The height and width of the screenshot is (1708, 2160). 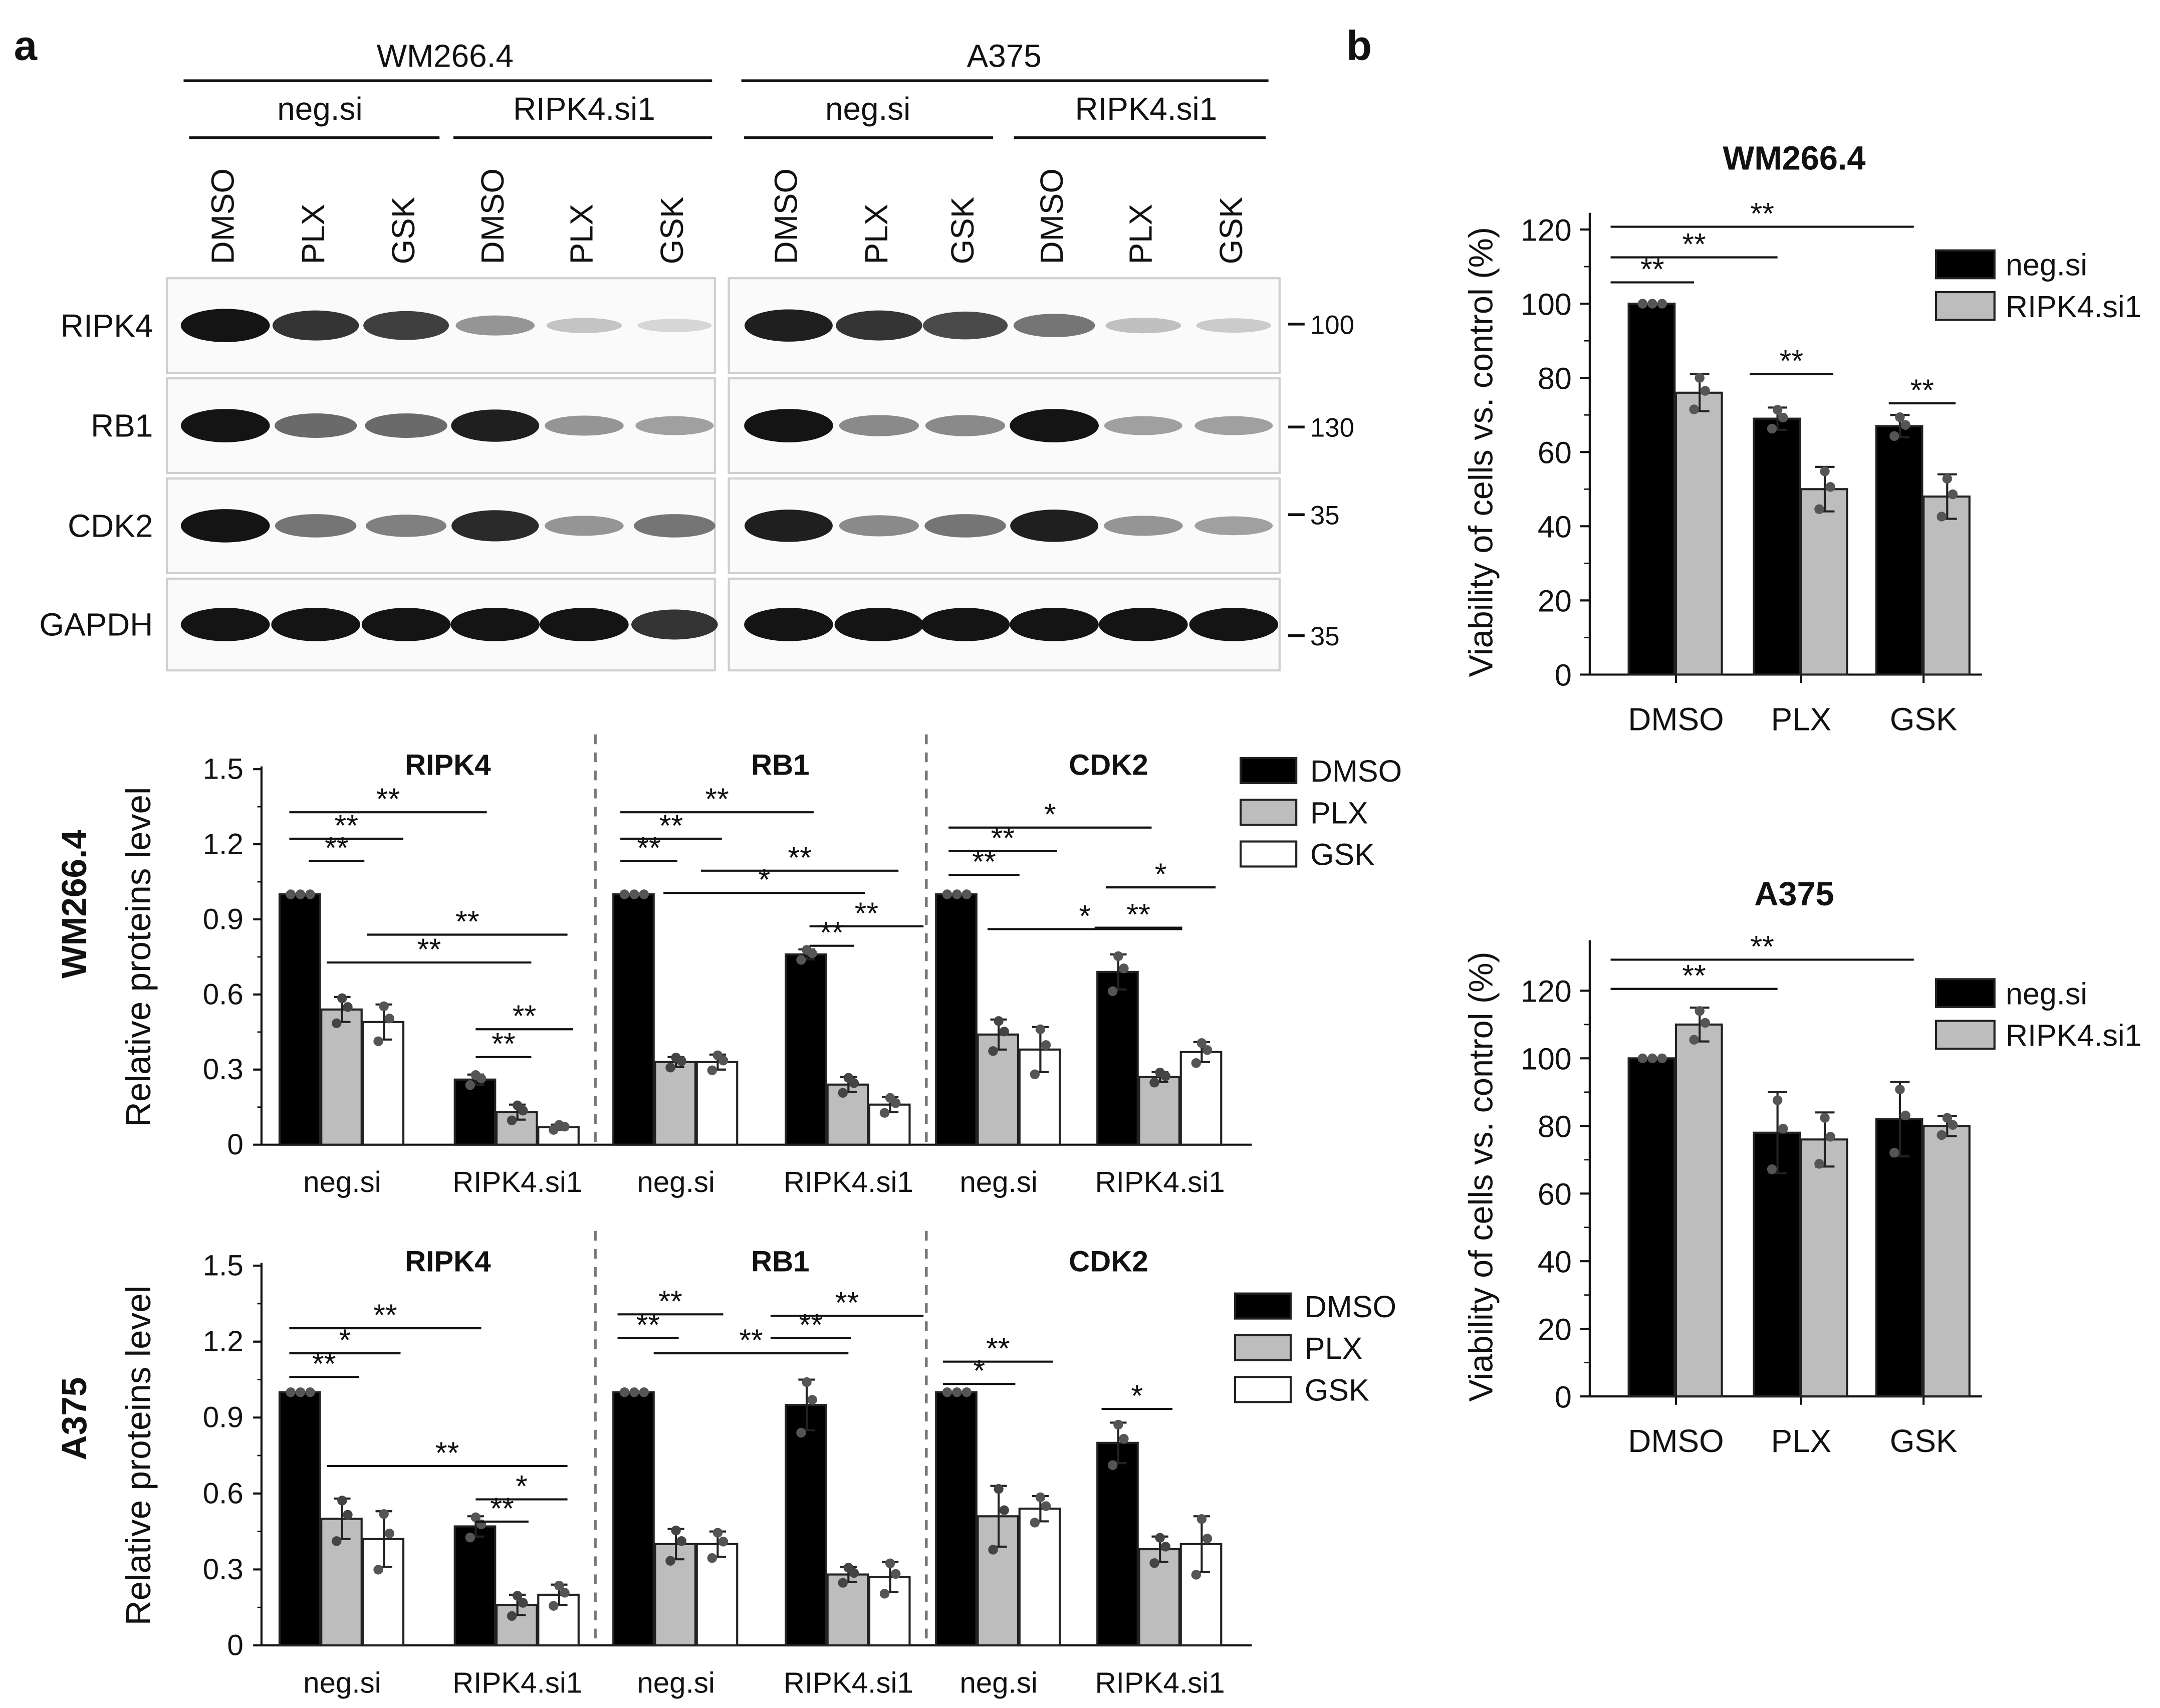 What do you see at coordinates (223, 769) in the screenshot?
I see `y-tick-label: 1.5` at bounding box center [223, 769].